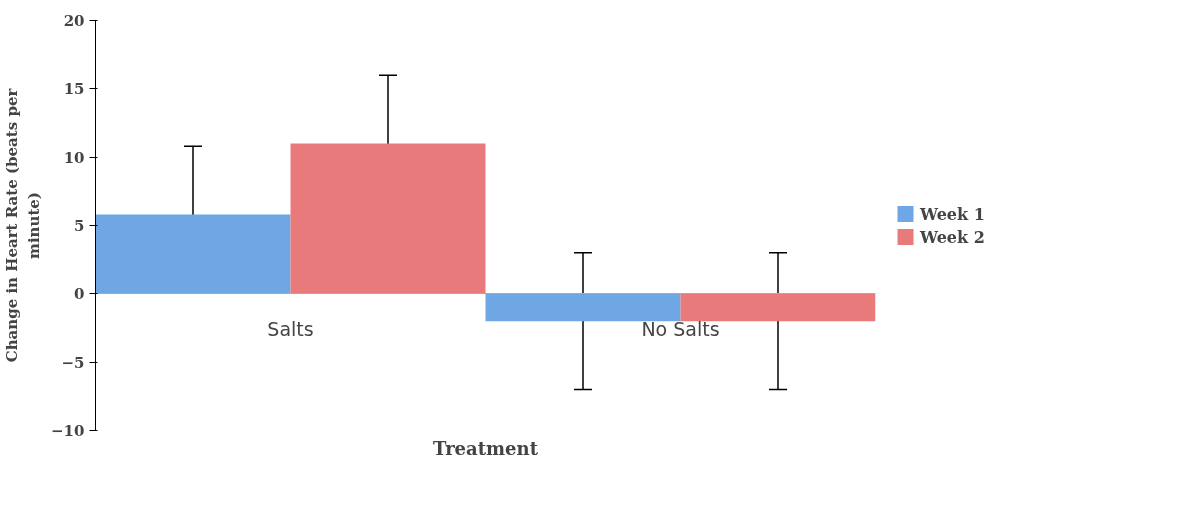 This screenshot has width=1202, height=516. I want to click on y-tick-label: 5, so click(79, 226).